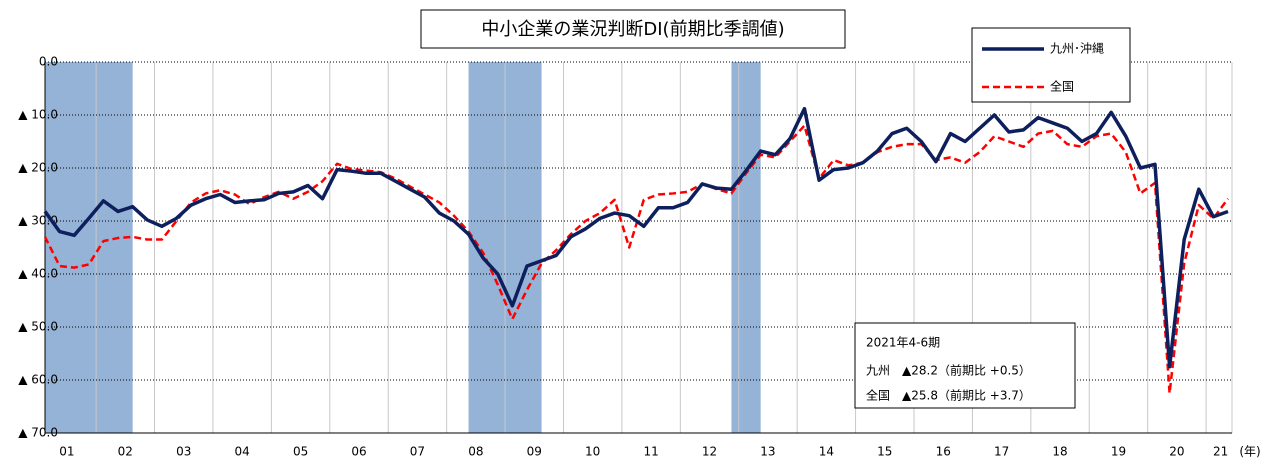 The width and height of the screenshot is (1278, 461). I want to click on y-tick-label: ▲ 60.0, so click(38, 380).